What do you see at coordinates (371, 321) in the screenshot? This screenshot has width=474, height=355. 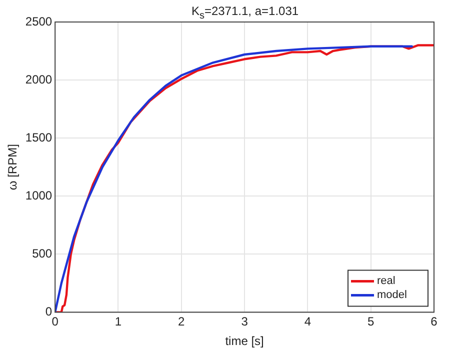 I see `x-tick-label: 5` at bounding box center [371, 321].